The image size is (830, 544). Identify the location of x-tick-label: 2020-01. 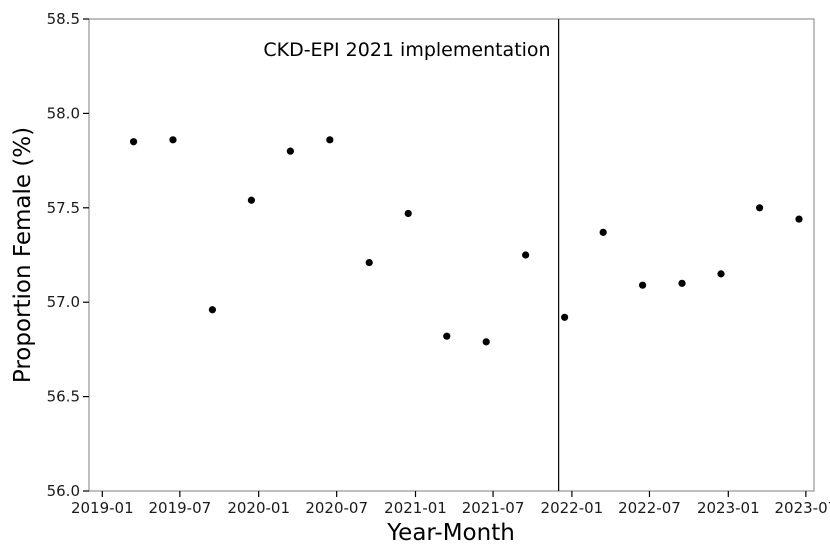
(258, 508).